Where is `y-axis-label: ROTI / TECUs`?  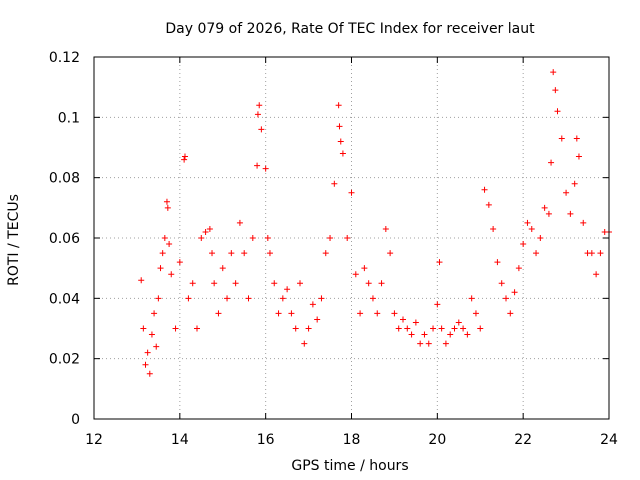 y-axis-label: ROTI / TECUs is located at coordinates (14, 240).